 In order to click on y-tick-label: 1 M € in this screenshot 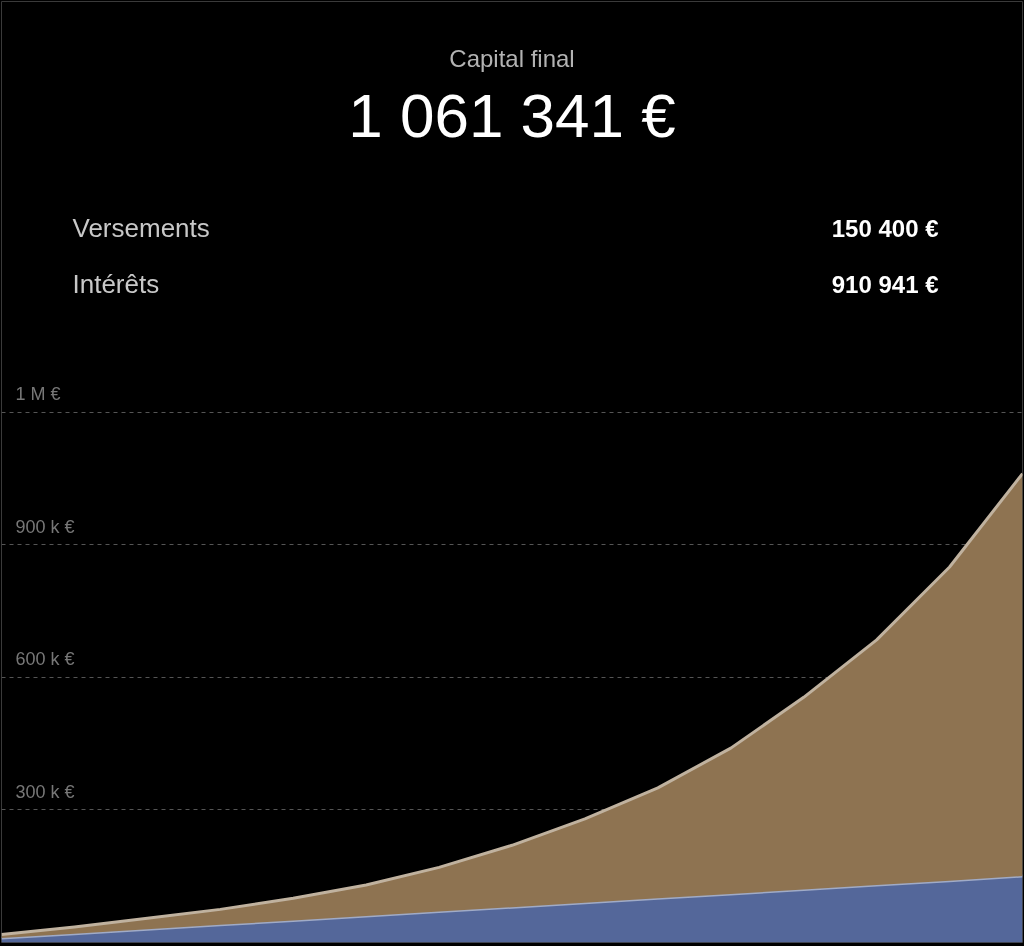, I will do `click(38, 394)`.